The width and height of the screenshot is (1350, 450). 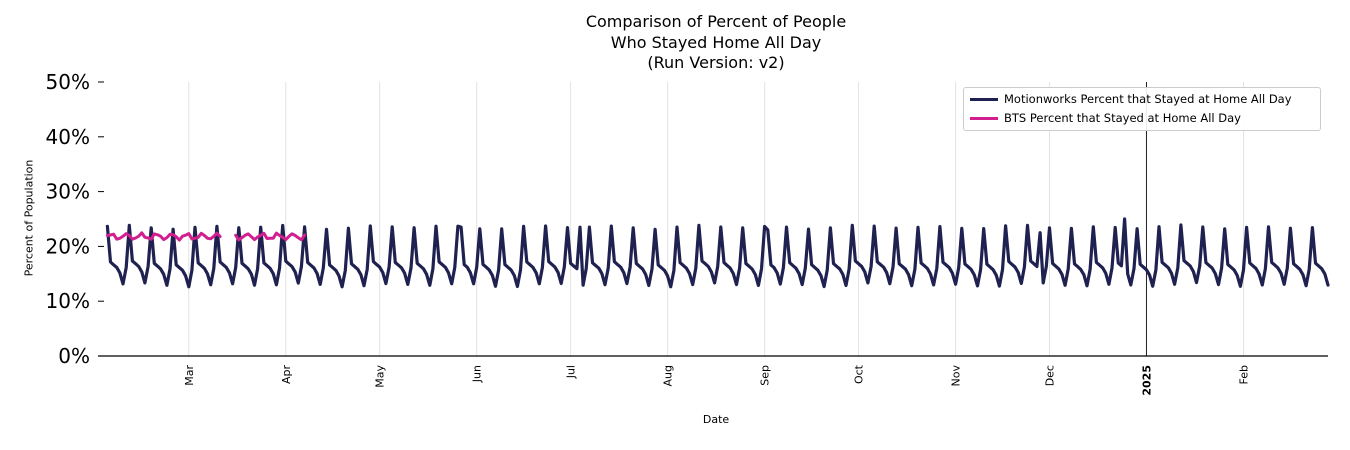 I want to click on x-tick-label-feb: Feb, so click(x=1243, y=374).